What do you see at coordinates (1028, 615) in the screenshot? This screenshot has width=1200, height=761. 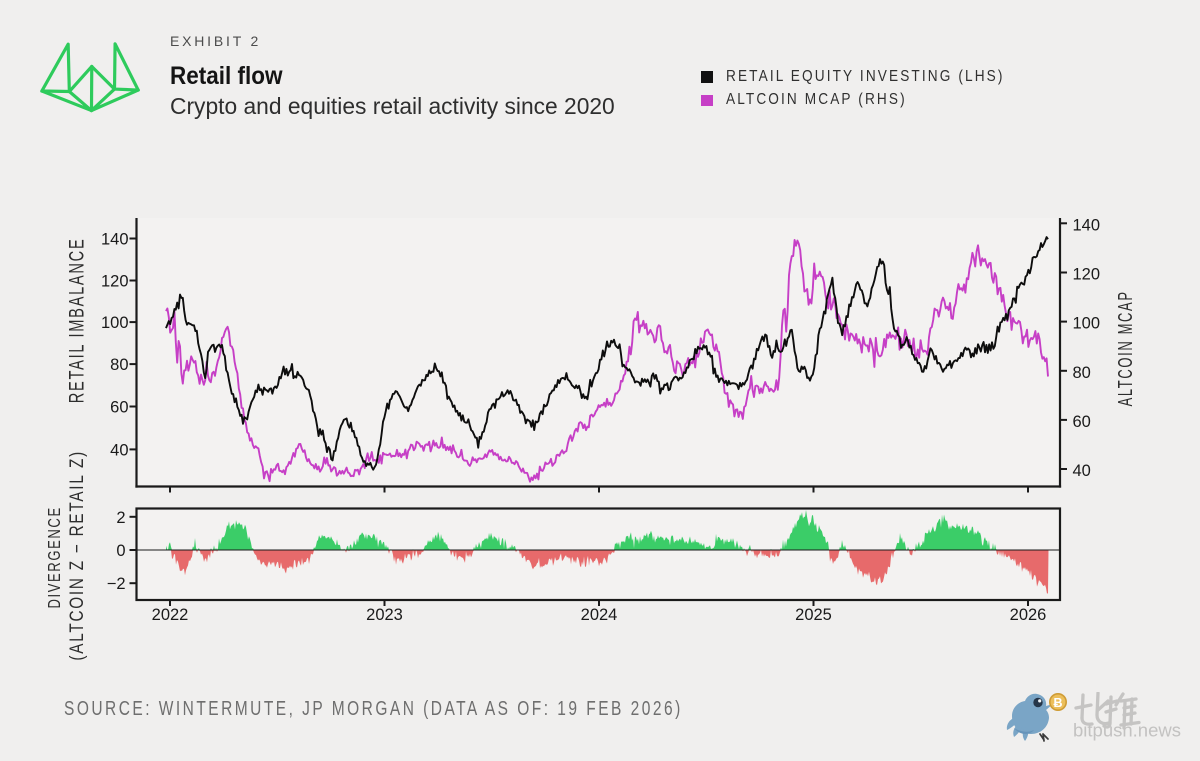 I see `svg-text: 2026` at bounding box center [1028, 615].